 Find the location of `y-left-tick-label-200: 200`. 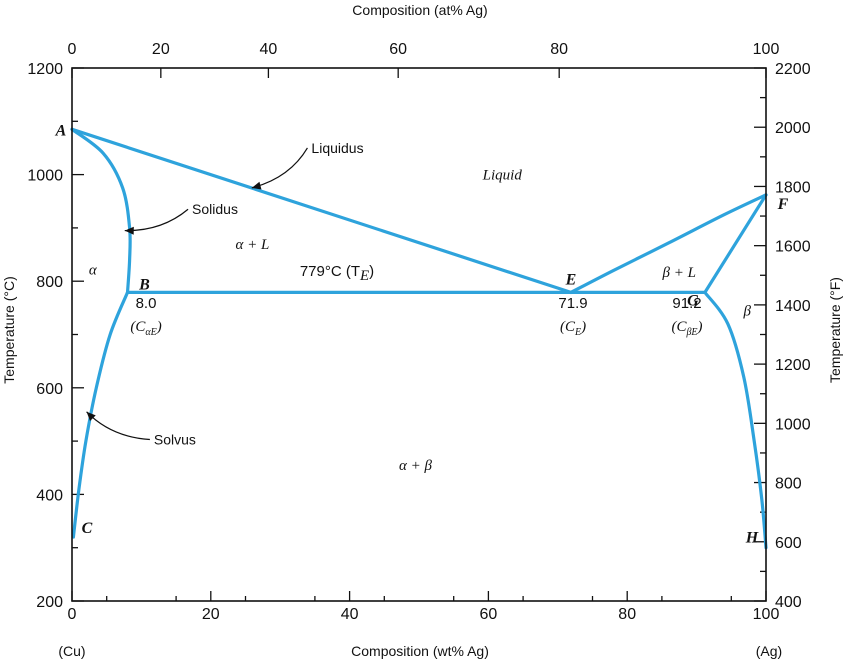

y-left-tick-label-200: 200 is located at coordinates (49, 602).